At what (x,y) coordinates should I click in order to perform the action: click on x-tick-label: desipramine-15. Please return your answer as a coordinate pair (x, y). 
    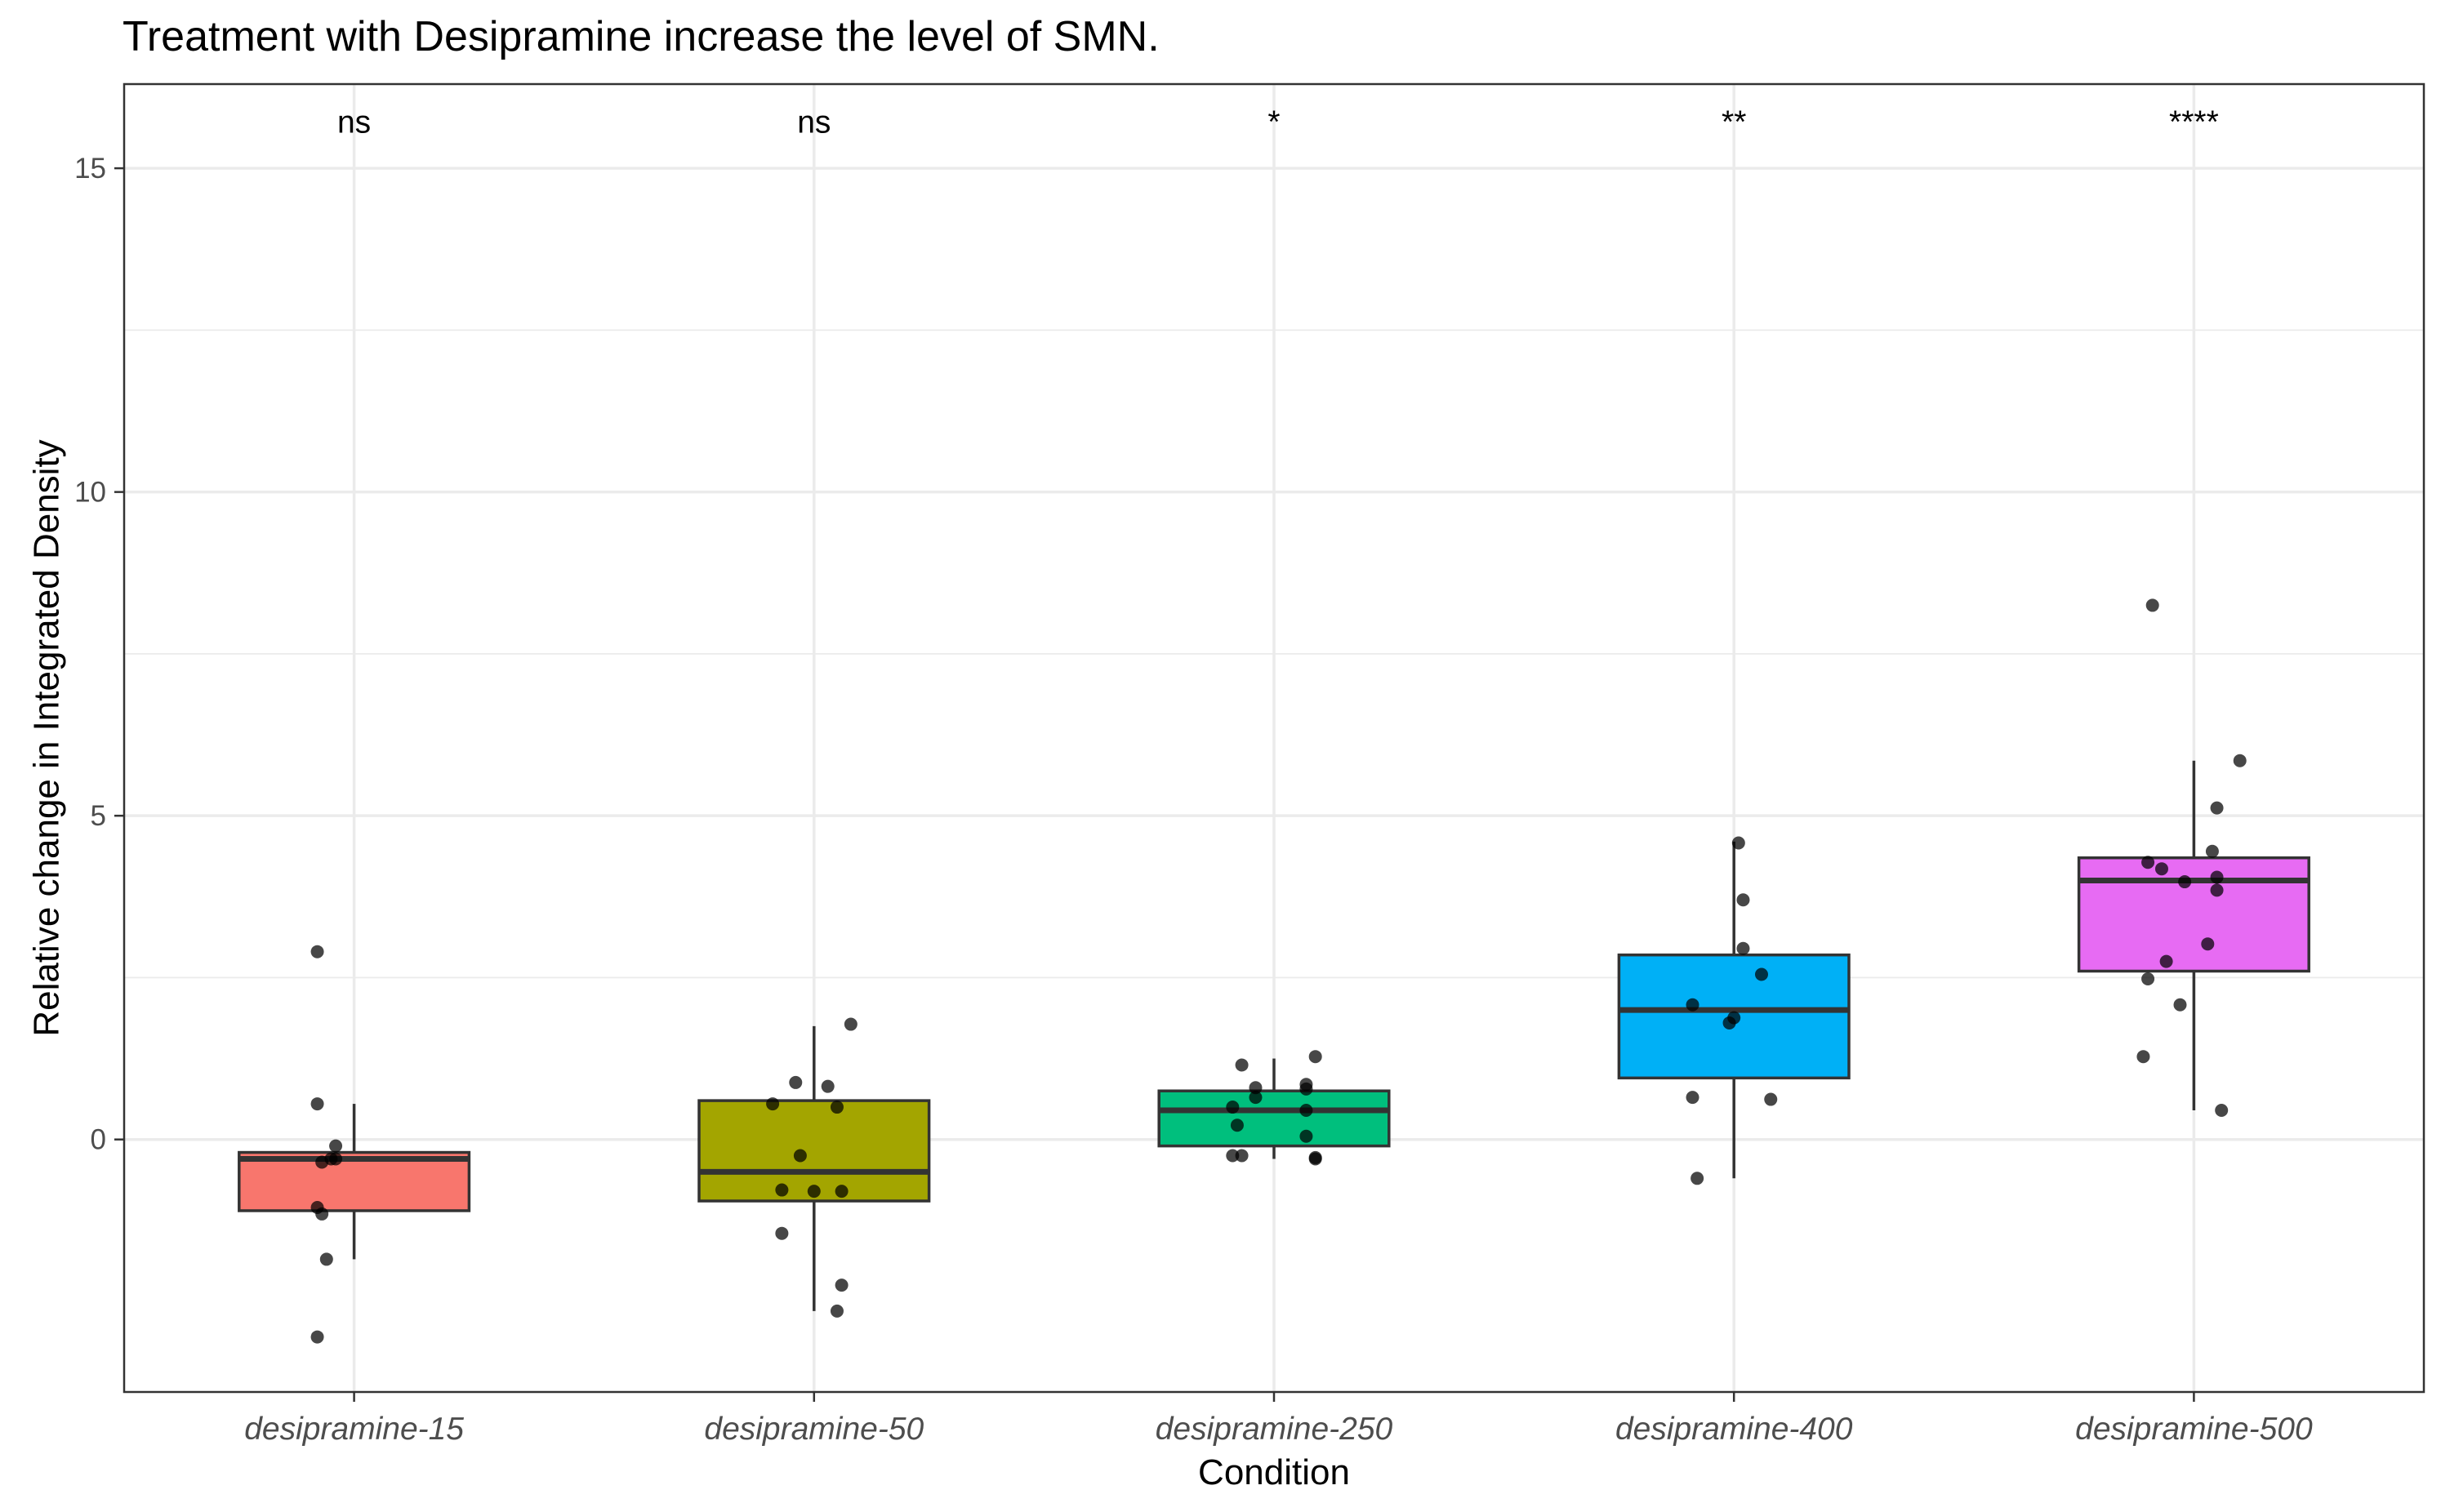
    Looking at the image, I should click on (354, 1429).